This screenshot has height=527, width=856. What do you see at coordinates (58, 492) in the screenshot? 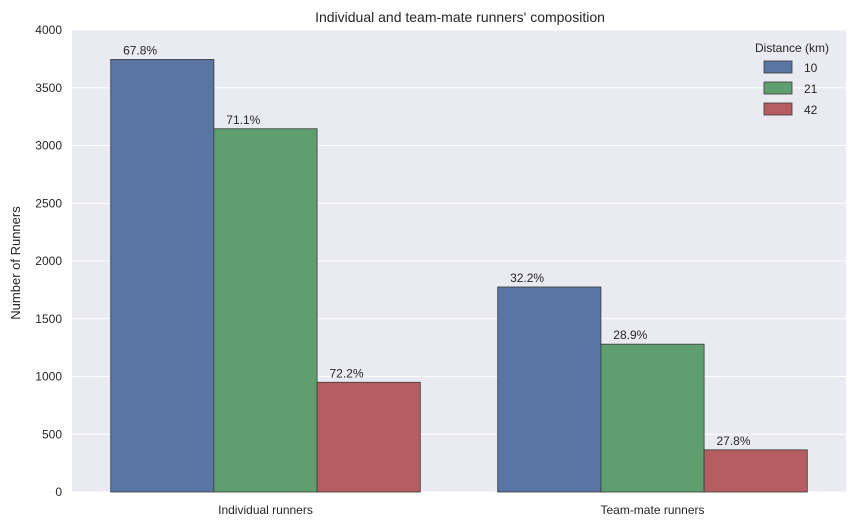
I see `y-tick-label: 0` at bounding box center [58, 492].